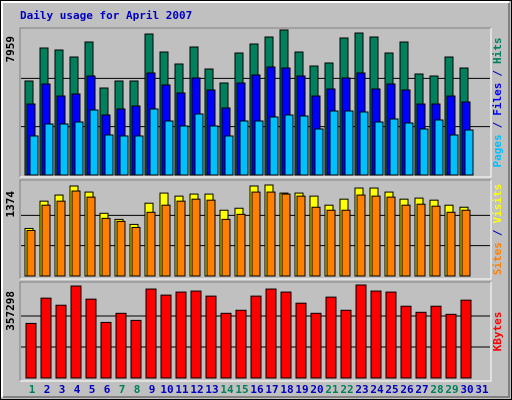 The width and height of the screenshot is (512, 400). Describe the element at coordinates (482, 389) in the screenshot. I see `x-tick-label: 31` at that location.